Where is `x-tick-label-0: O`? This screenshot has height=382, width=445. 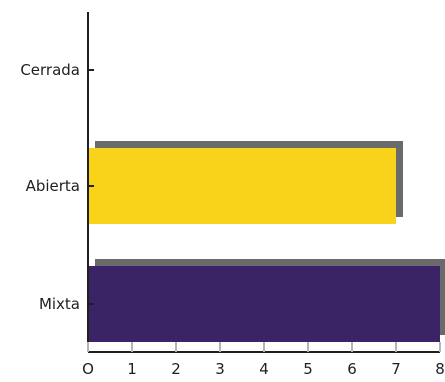
x-tick-label-0: O is located at coordinates (88, 369).